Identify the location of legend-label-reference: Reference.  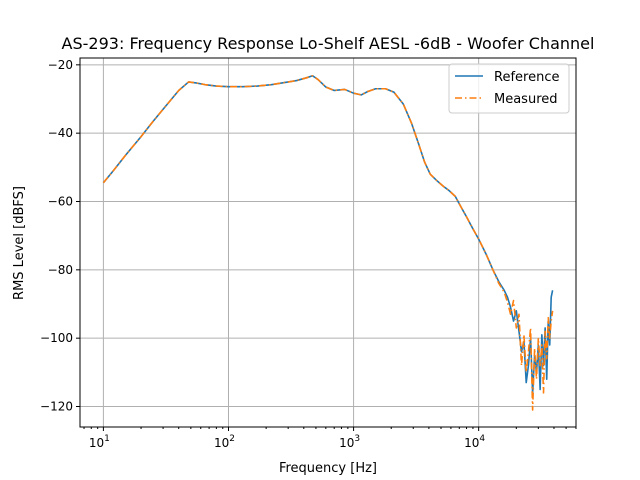
(526, 77).